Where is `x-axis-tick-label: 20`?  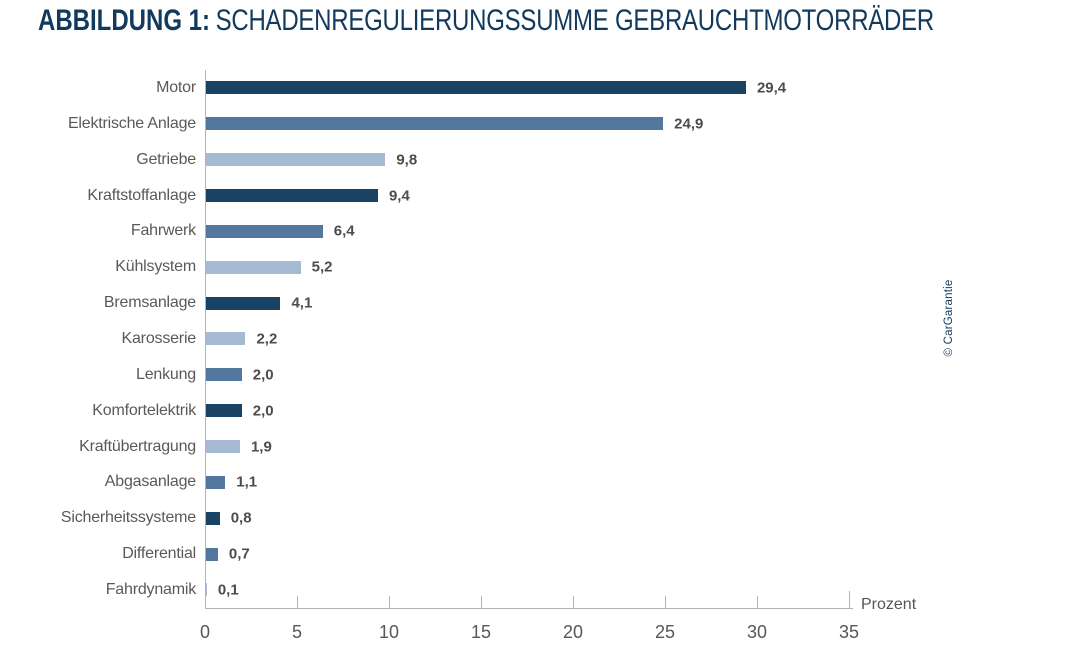 x-axis-tick-label: 20 is located at coordinates (573, 632).